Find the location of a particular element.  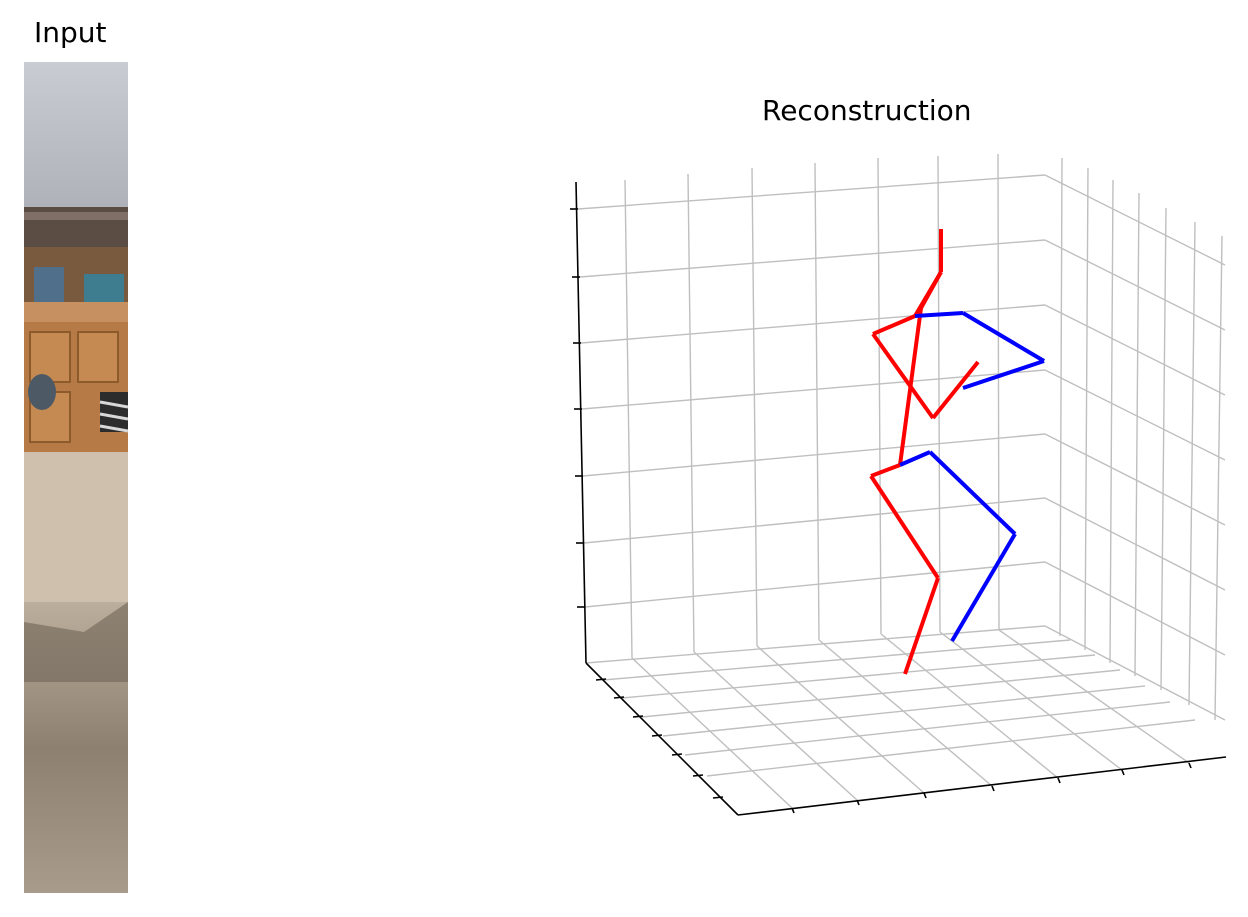

reconstruction-title: Reconstruction is located at coordinates (867, 110).